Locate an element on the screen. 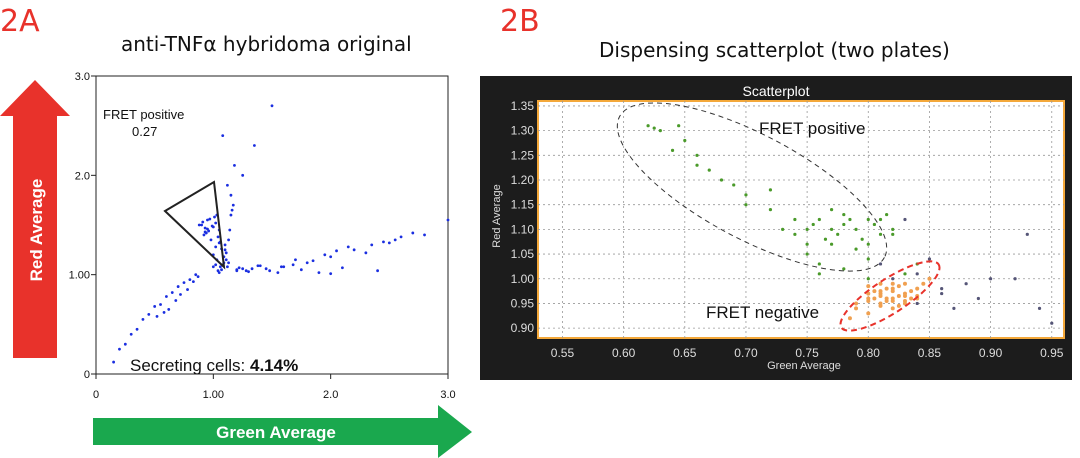 The image size is (1080, 458). x-tick-label: 0.60 is located at coordinates (624, 353).